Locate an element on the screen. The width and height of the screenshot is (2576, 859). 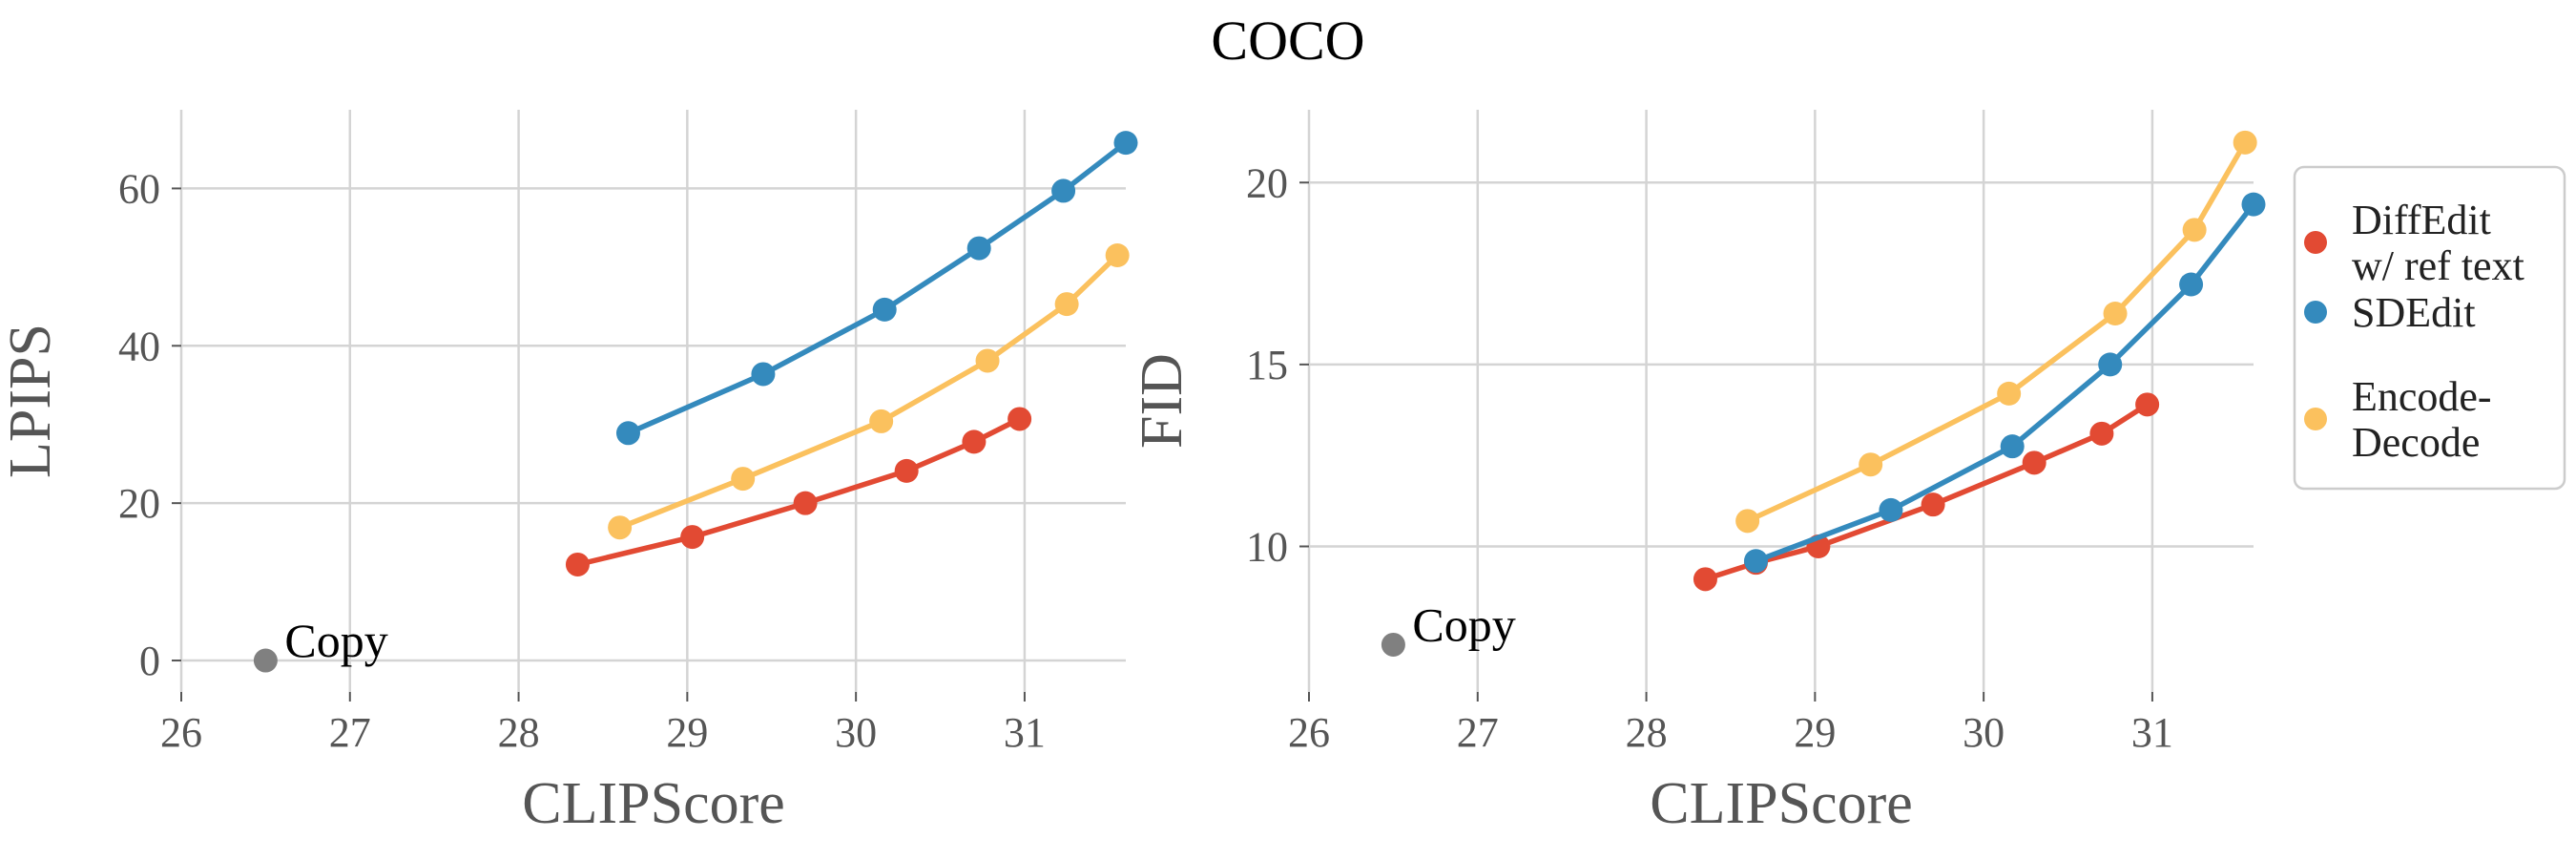
y-tick-label: 60 is located at coordinates (139, 188).